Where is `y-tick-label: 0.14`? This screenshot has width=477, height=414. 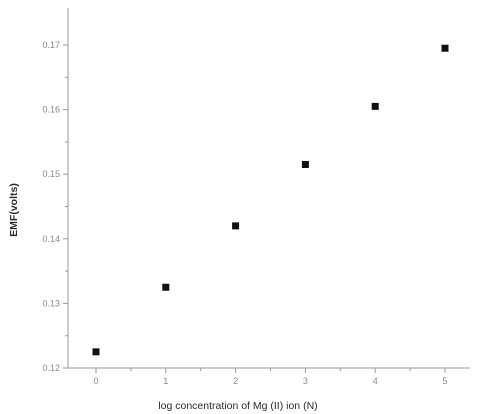 y-tick-label: 0.14 is located at coordinates (51, 239).